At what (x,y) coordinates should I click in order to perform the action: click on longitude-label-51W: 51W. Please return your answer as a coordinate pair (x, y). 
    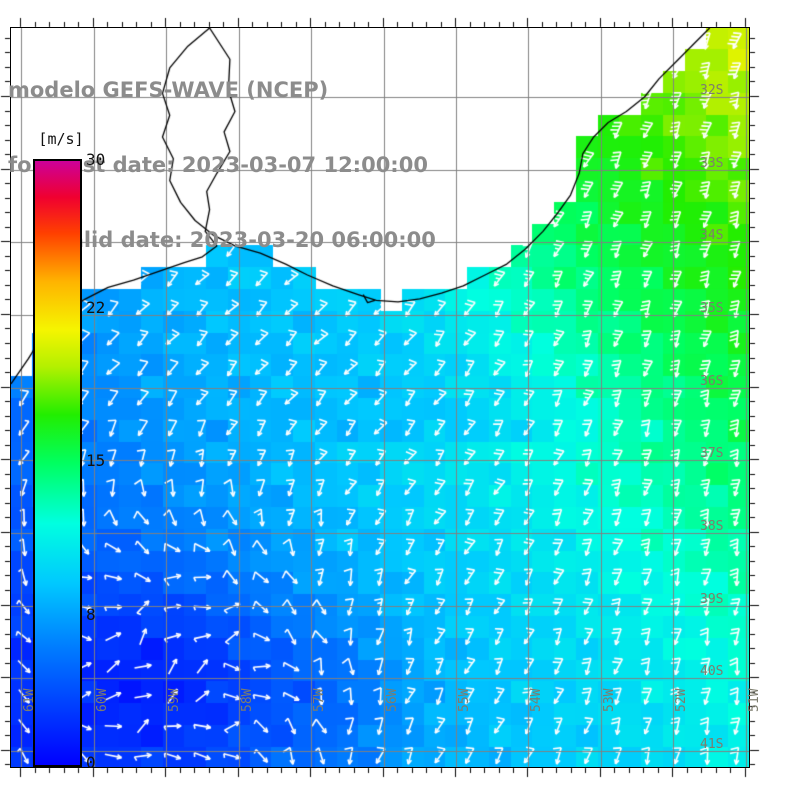
    Looking at the image, I should click on (754, 700).